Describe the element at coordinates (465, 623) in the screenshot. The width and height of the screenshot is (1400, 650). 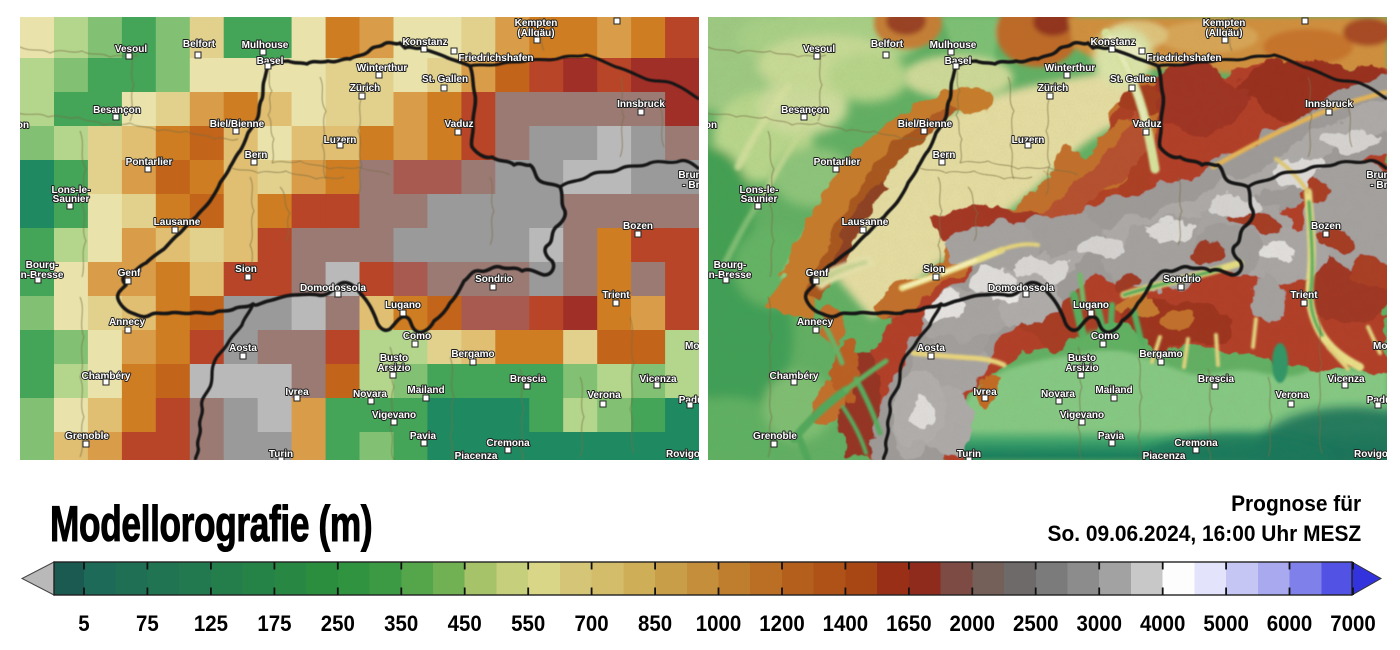
I see `svg-text: 450` at that location.